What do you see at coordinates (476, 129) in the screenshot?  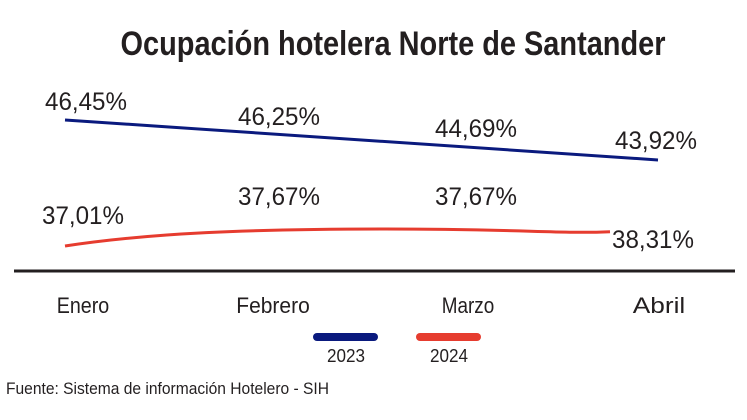 I see `data-label: 44,69%` at bounding box center [476, 129].